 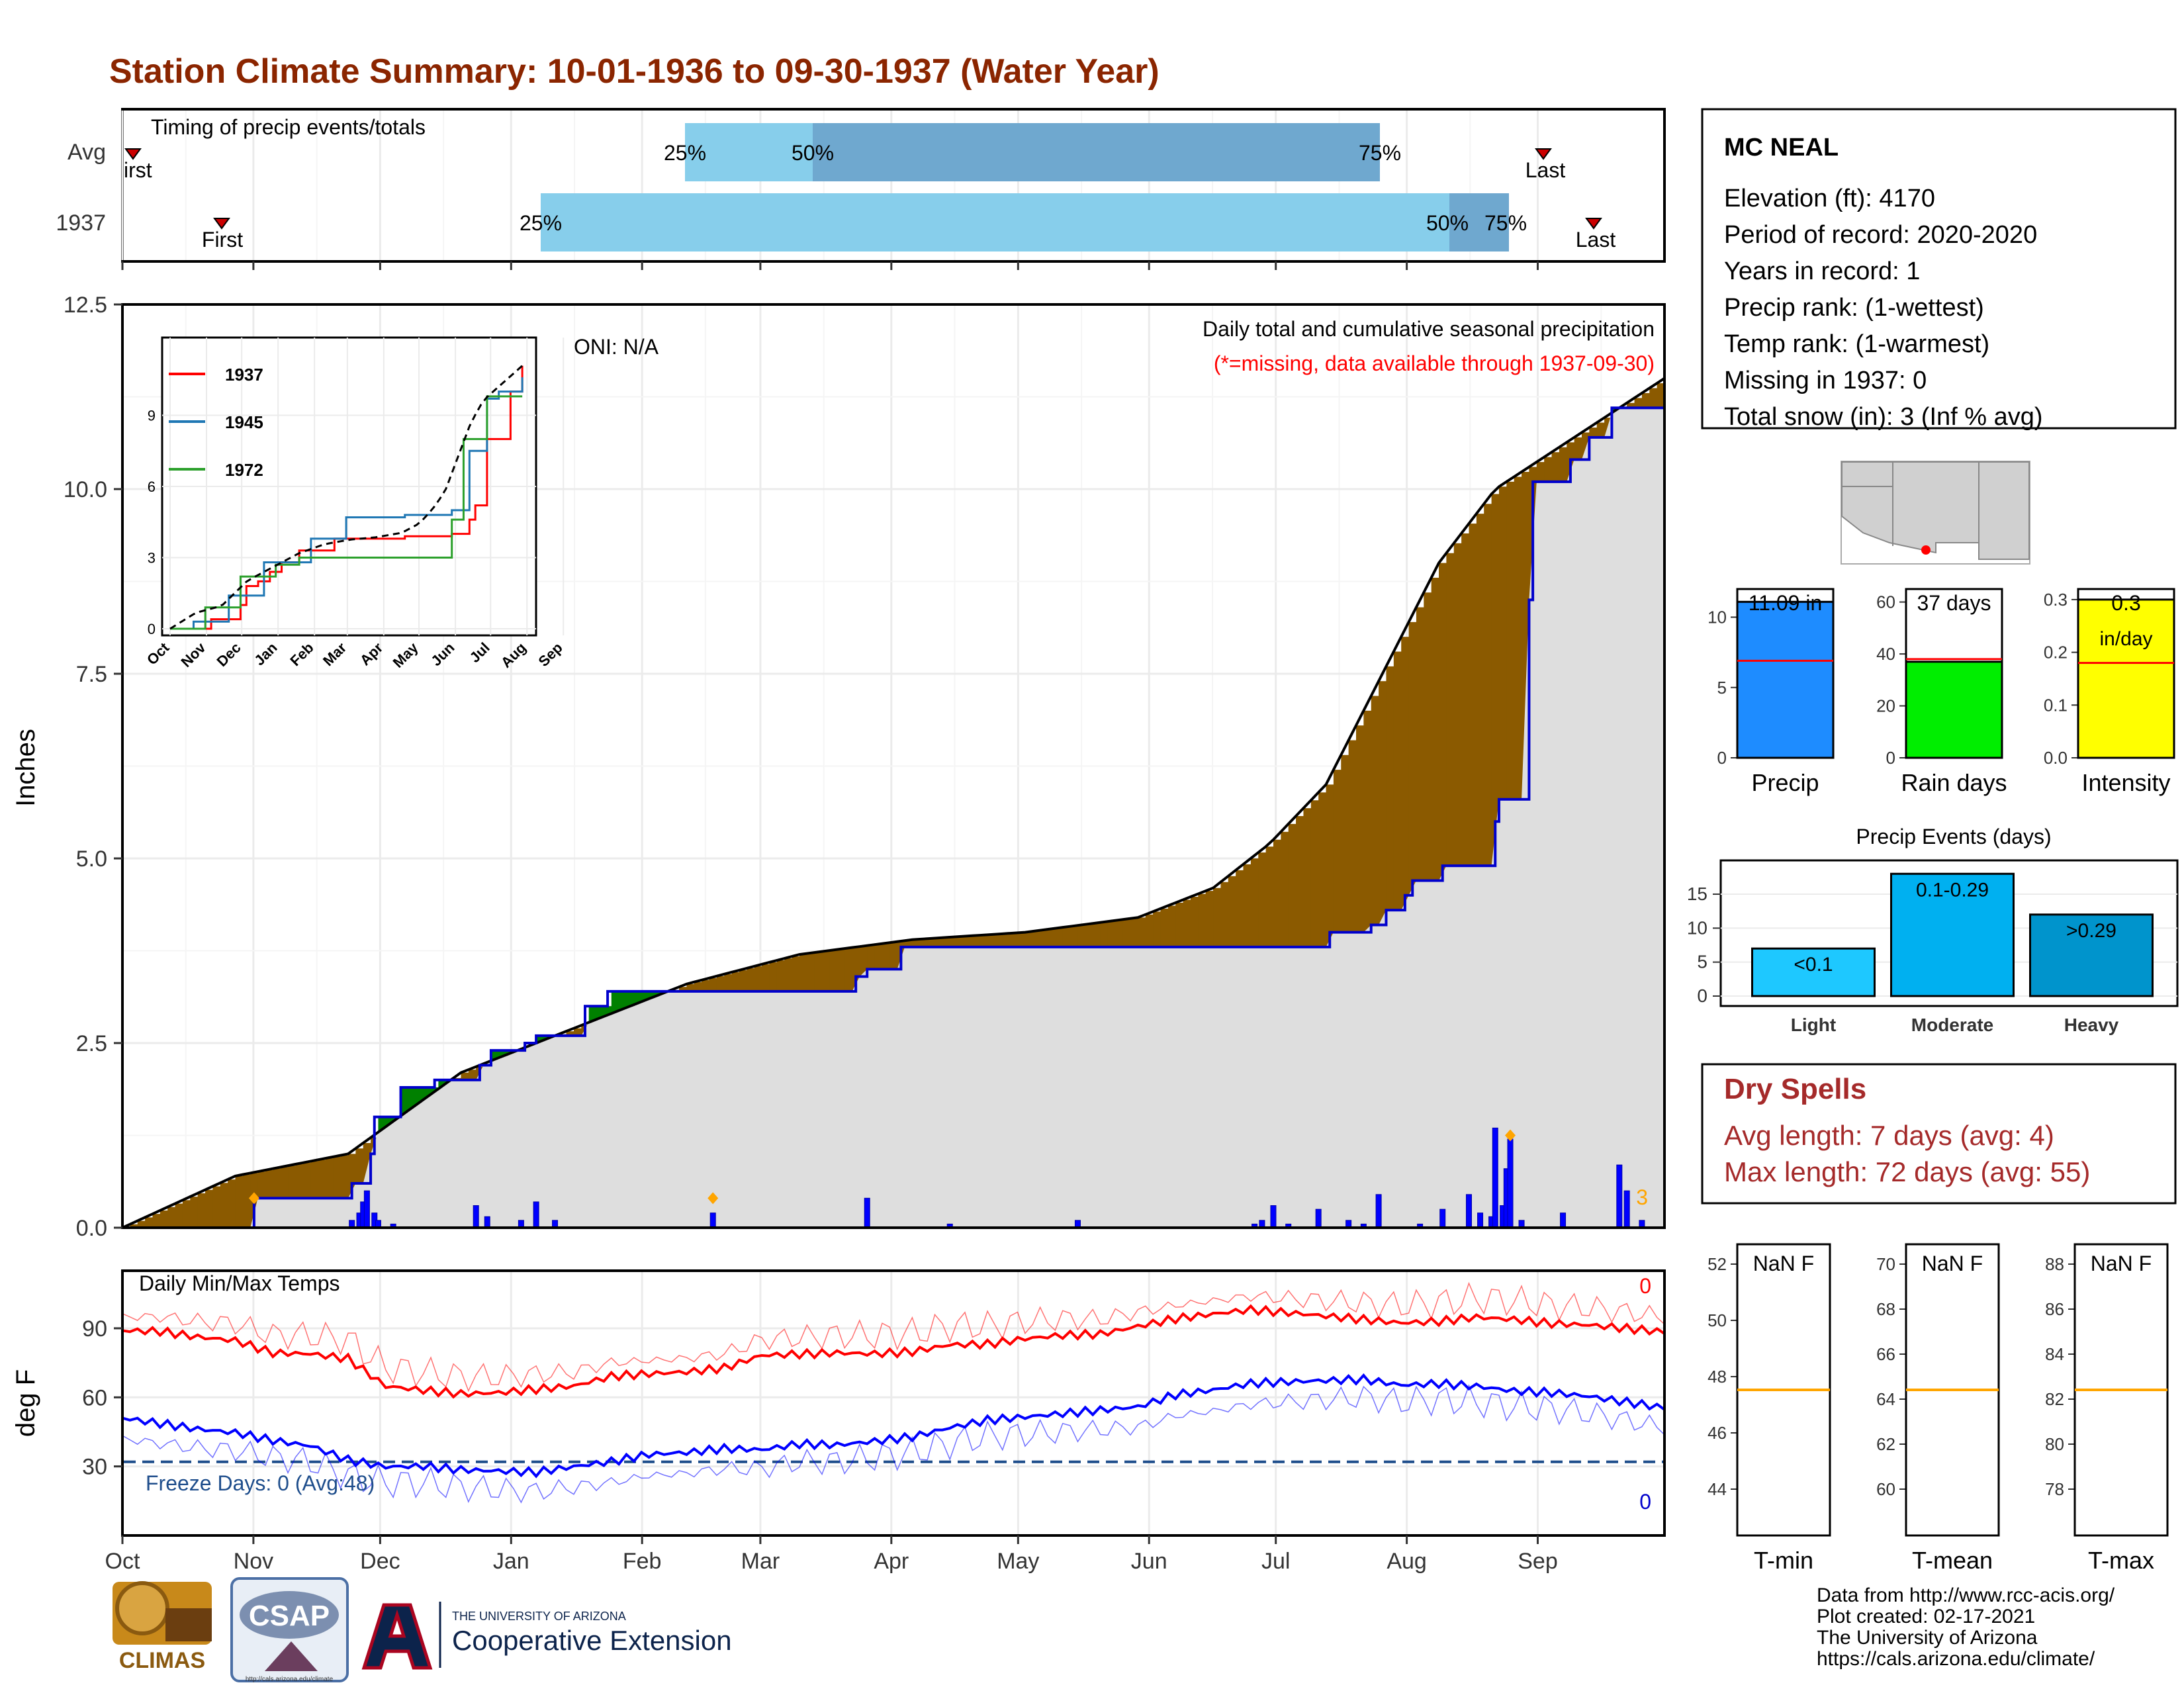 What do you see at coordinates (539, 1617) in the screenshot?
I see `ua-logo-small: THE UNIVERSITY OF ARIZONA` at bounding box center [539, 1617].